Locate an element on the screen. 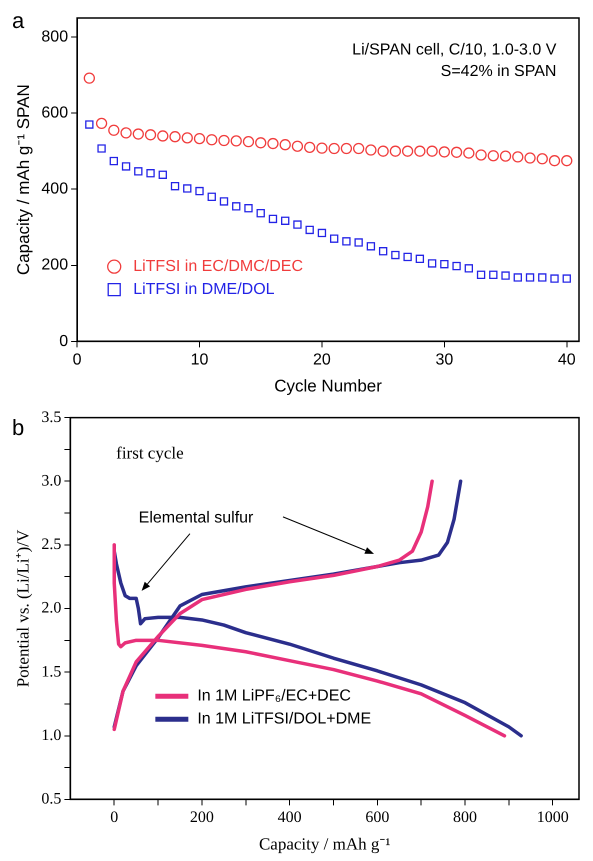 The height and width of the screenshot is (861, 593). x-tick-label: 40 is located at coordinates (567, 359).